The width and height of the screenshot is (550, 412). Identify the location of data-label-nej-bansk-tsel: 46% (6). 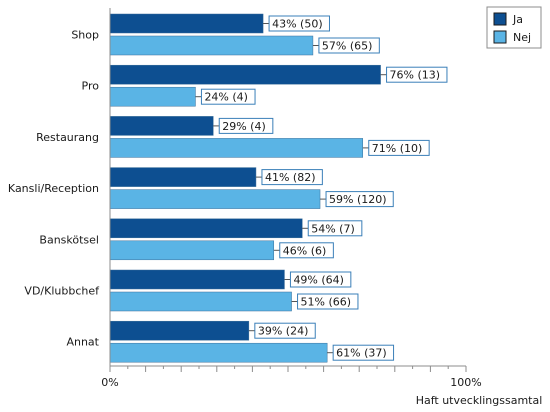
(305, 250).